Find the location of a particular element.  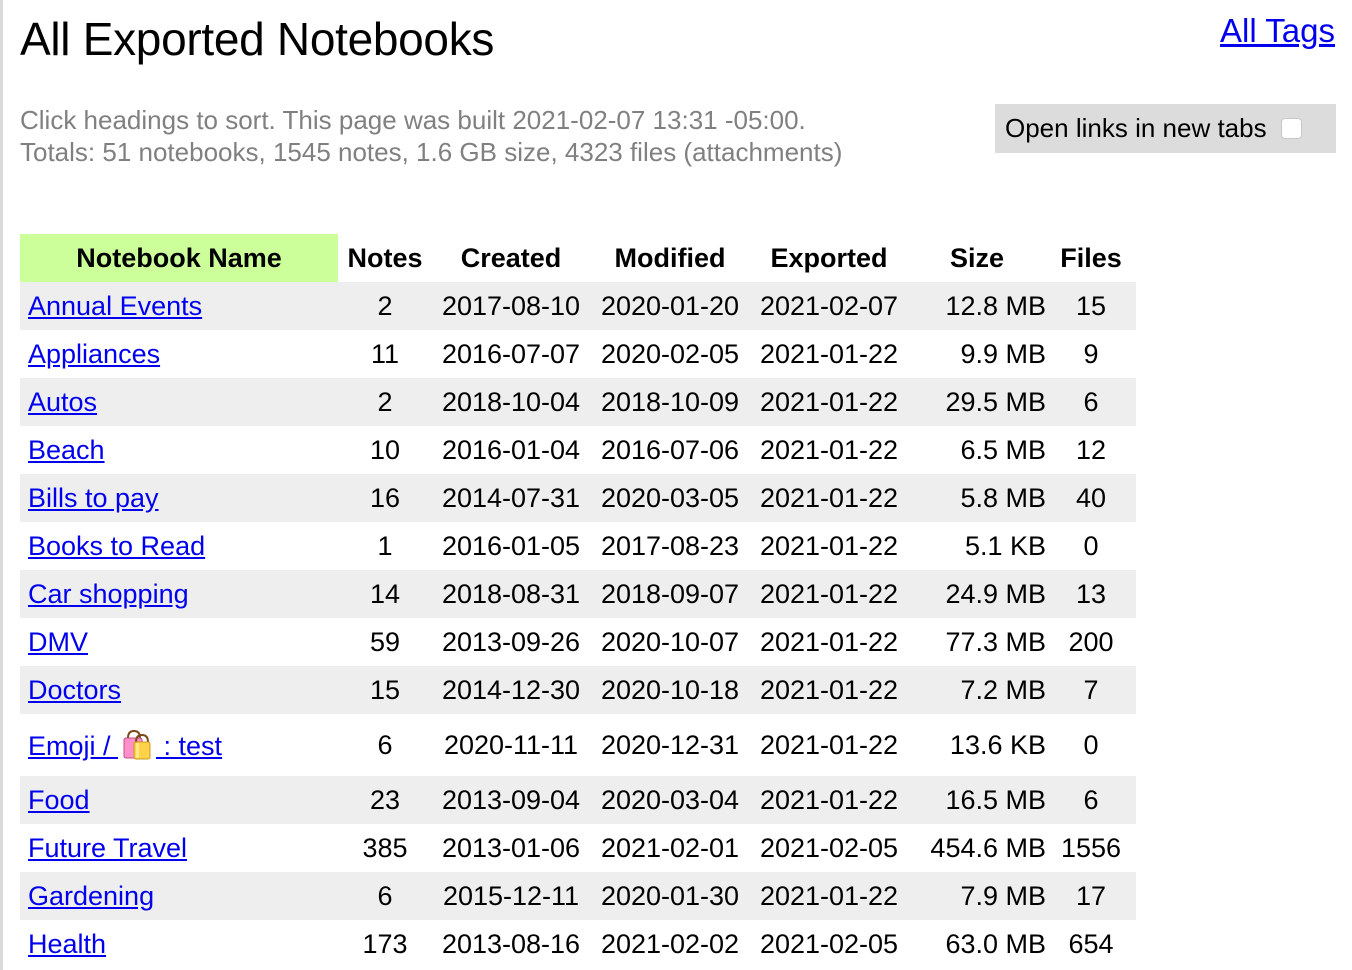

notes-cell: 15 is located at coordinates (385, 689).